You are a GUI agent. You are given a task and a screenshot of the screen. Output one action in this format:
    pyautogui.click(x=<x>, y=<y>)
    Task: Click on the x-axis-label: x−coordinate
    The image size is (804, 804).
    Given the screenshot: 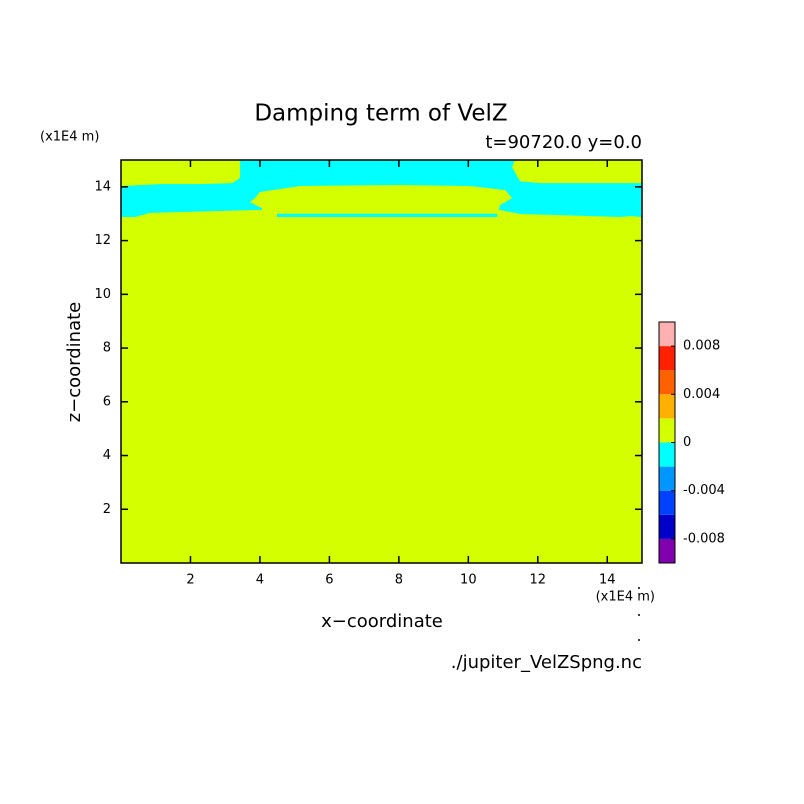 What is the action you would take?
    pyautogui.click(x=382, y=621)
    